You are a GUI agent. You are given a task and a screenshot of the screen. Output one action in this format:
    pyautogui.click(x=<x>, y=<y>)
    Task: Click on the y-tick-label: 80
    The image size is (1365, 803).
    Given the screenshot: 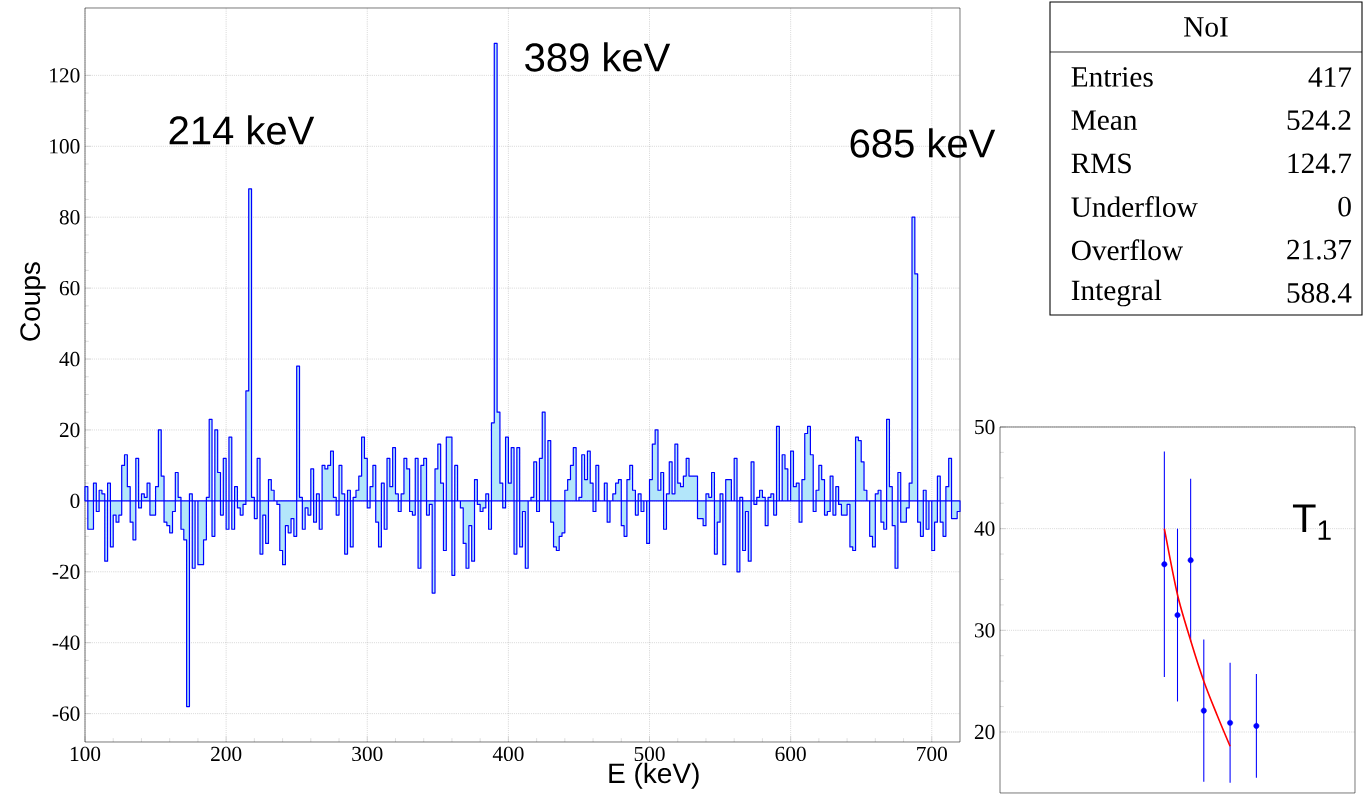 What is the action you would take?
    pyautogui.click(x=69, y=217)
    